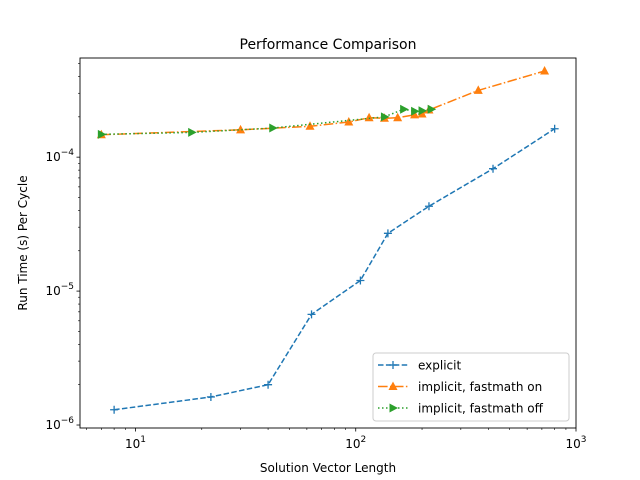  I want to click on legend-label: explicit, so click(439, 366).